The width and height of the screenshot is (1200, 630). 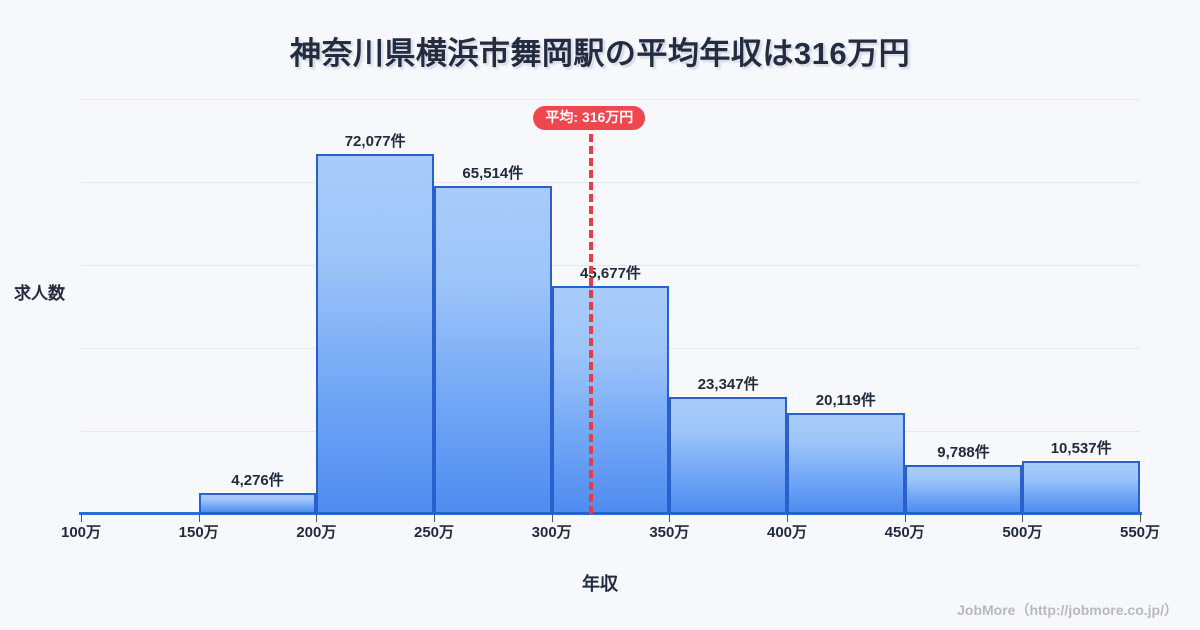 I want to click on average-line, so click(x=591, y=312).